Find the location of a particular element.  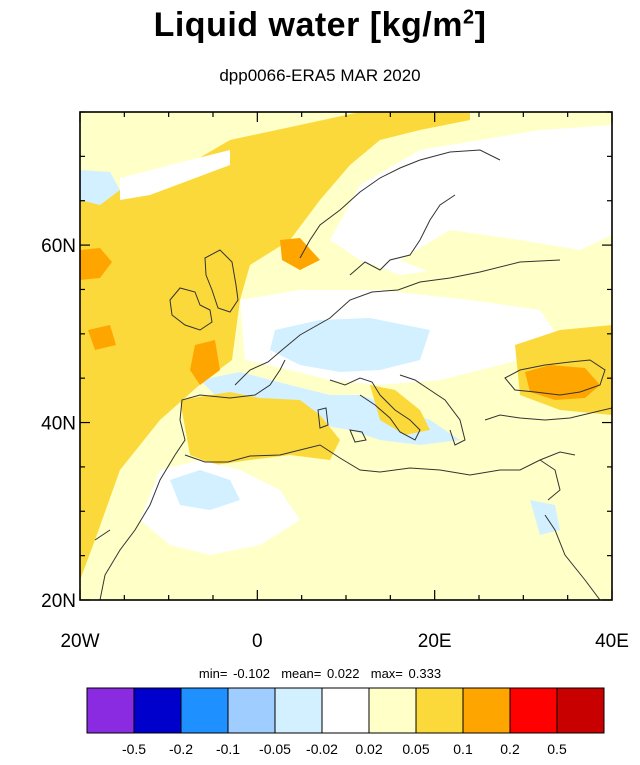

field-iberia-west-orange is located at coordinates (205, 362).